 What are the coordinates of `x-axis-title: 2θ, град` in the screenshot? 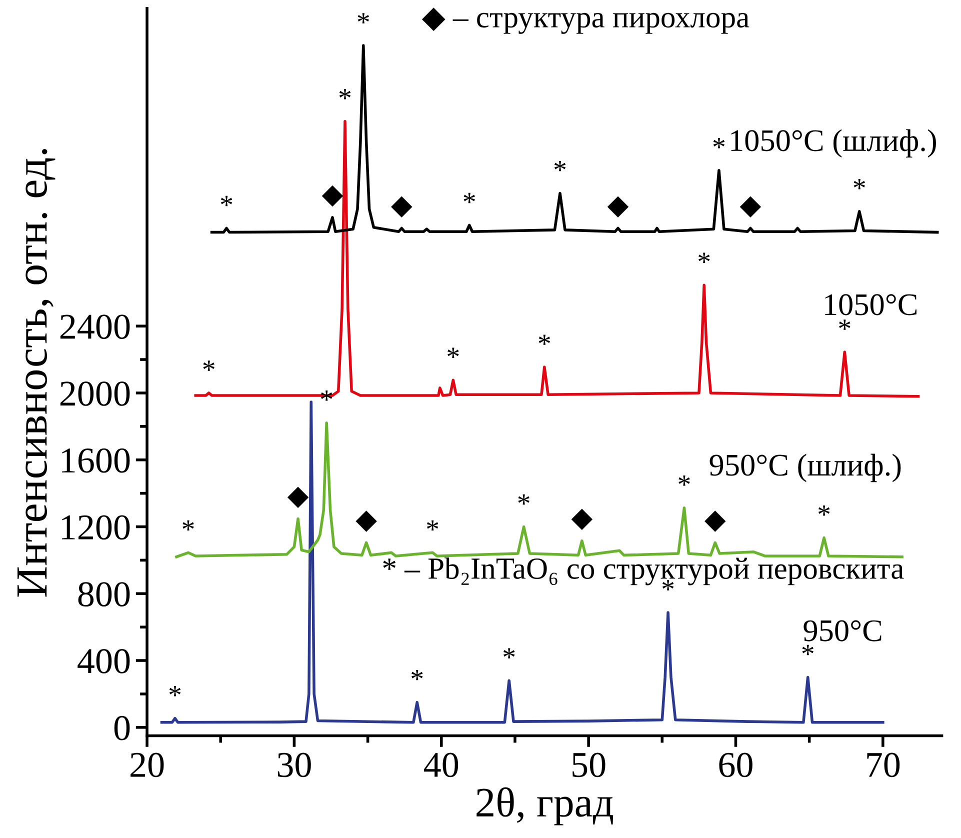 It's located at (545, 806).